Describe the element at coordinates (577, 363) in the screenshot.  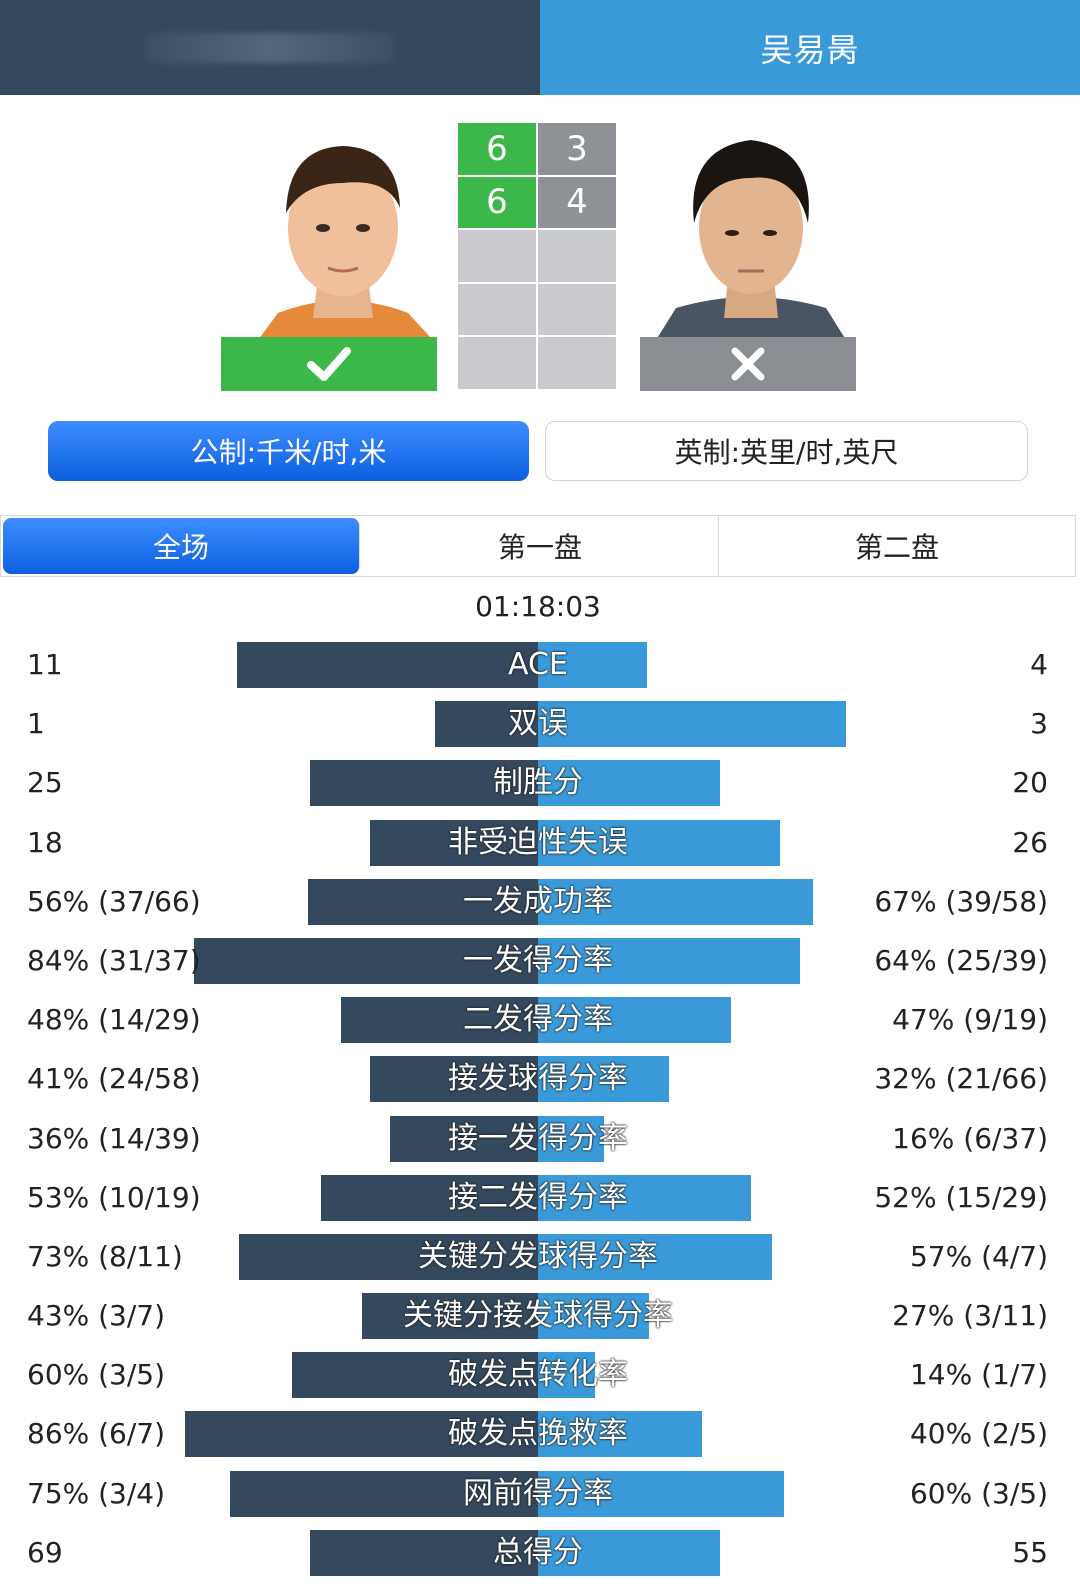
I see `set-5-score-p2` at that location.